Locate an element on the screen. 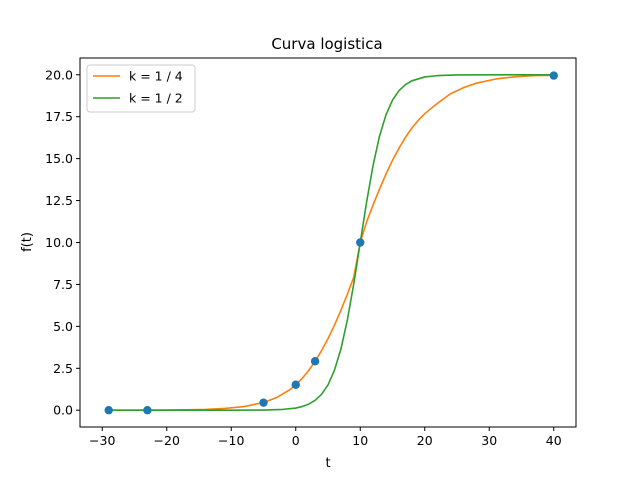  x-axis-label: t is located at coordinates (327, 463).